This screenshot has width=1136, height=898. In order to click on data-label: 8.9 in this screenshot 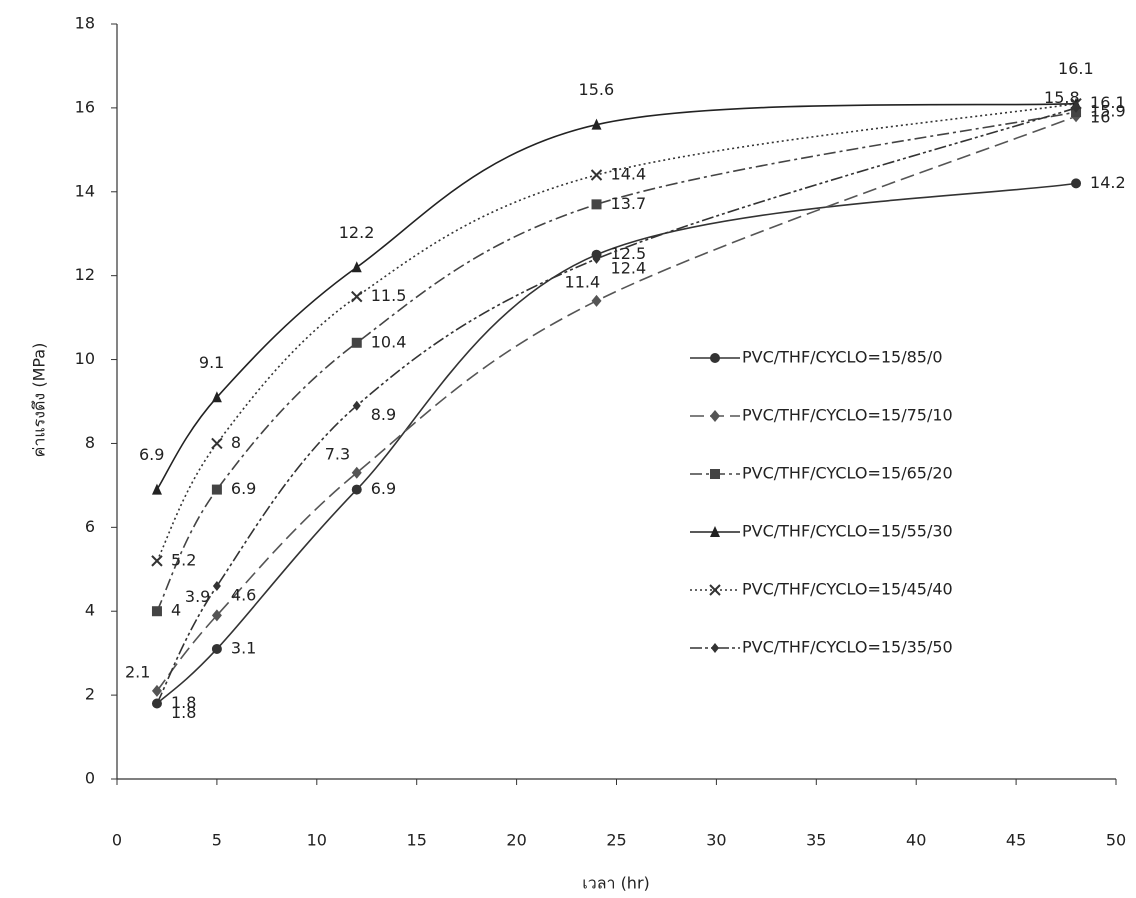, I will do `click(383, 414)`.